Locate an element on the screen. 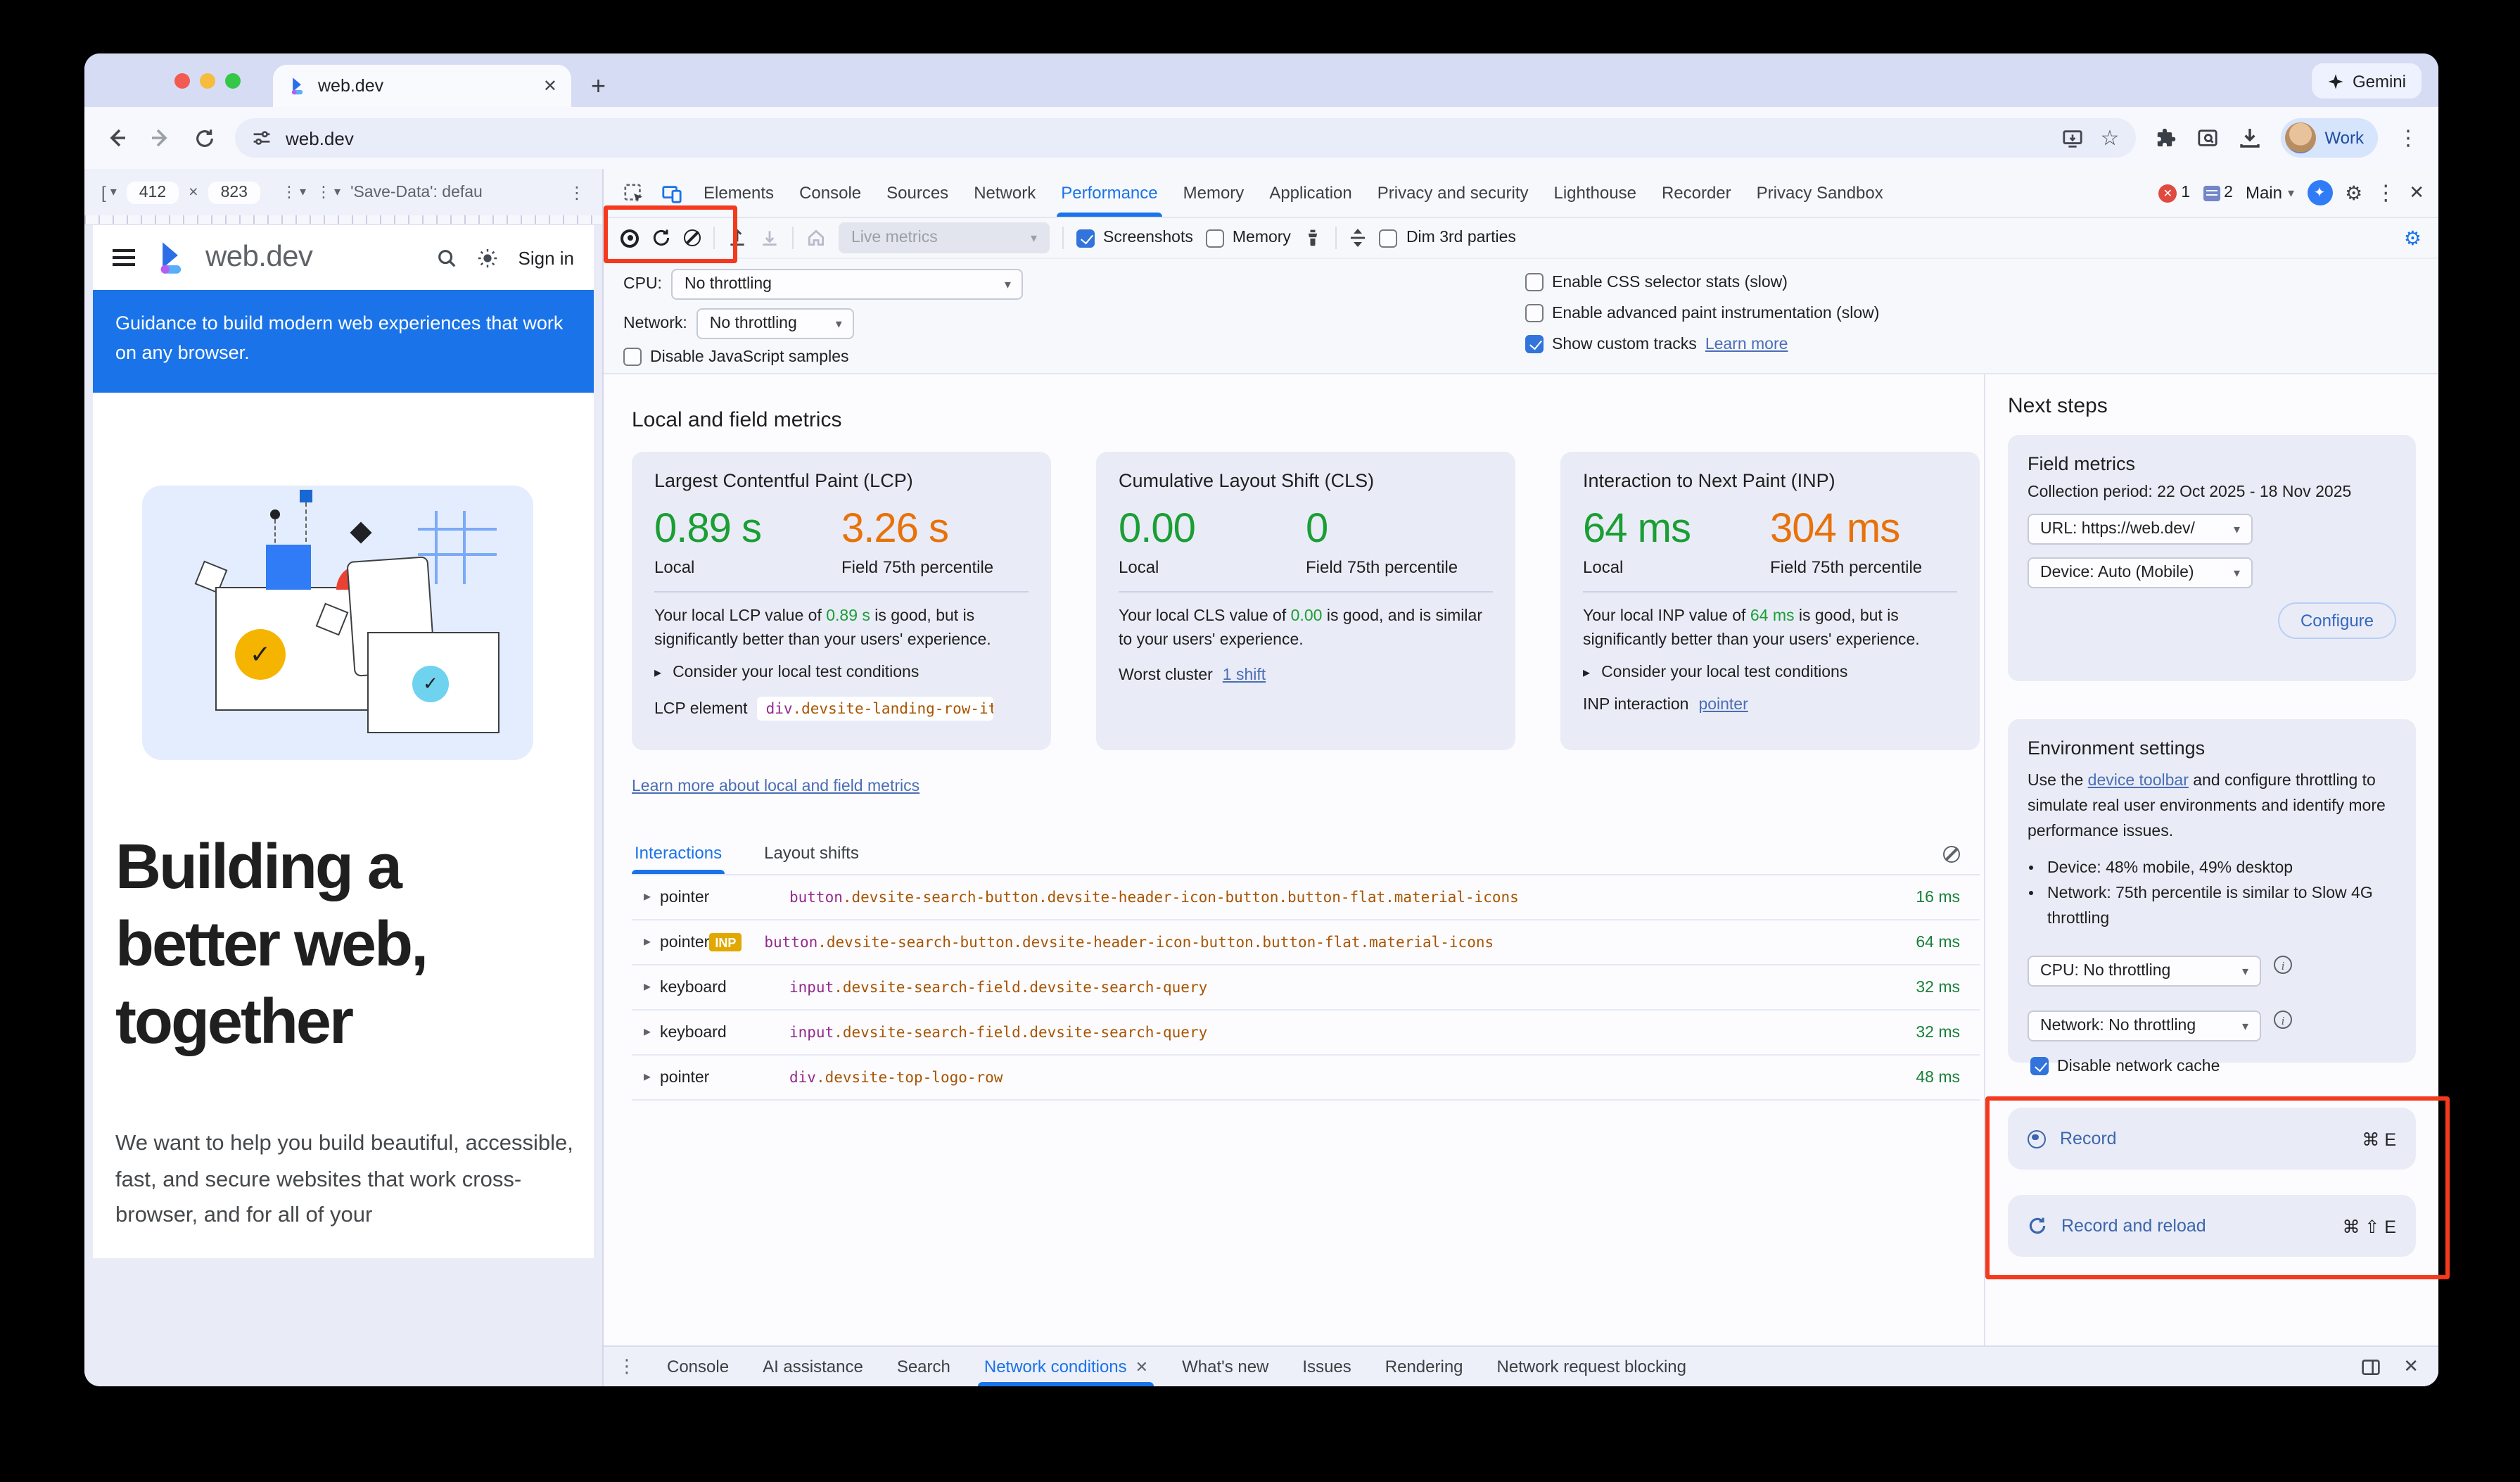 The width and height of the screenshot is (2520, 1482). device-toolbar-link: device toolbar is located at coordinates (2138, 781).